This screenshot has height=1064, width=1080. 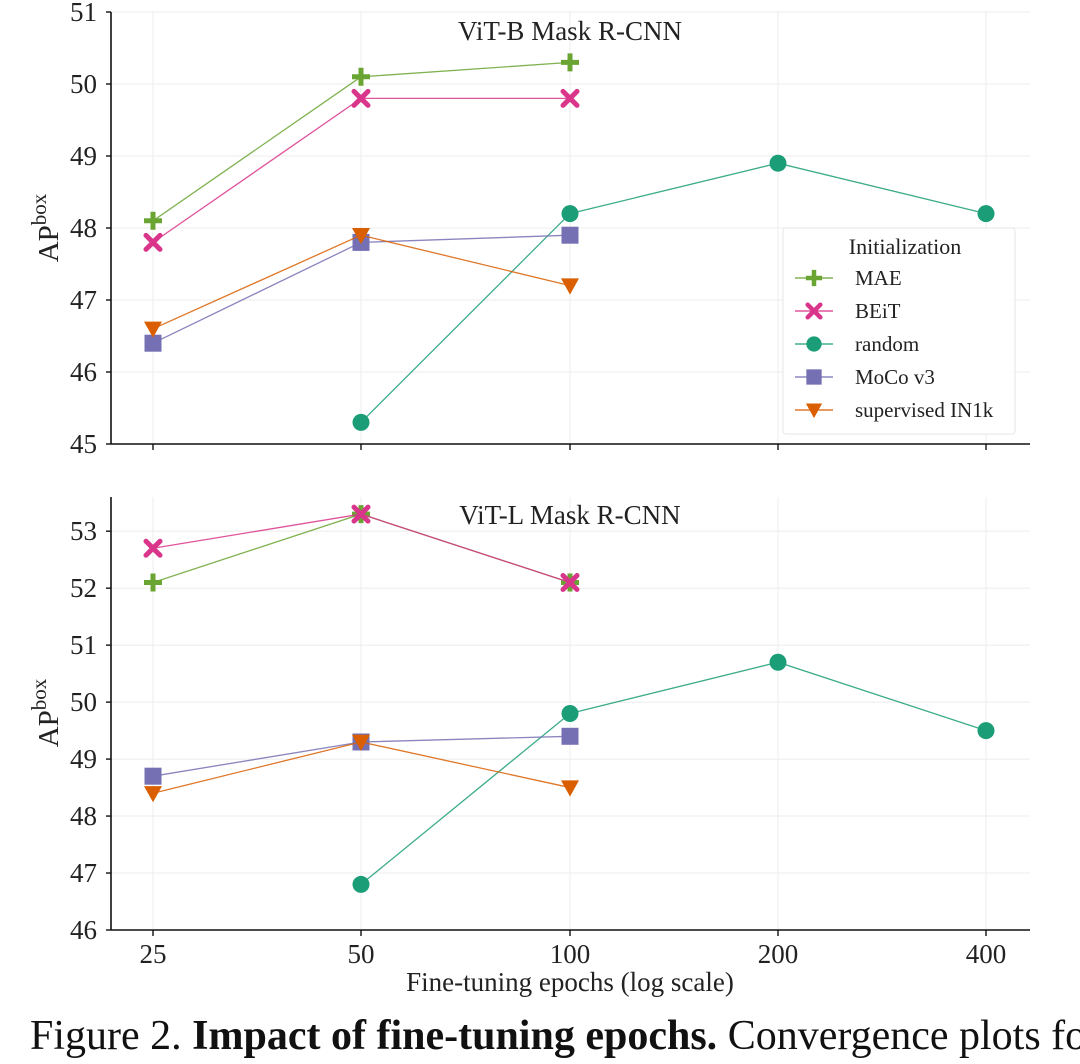 I want to click on legend-entry-moco-v3: MoCo v3, so click(x=865, y=377).